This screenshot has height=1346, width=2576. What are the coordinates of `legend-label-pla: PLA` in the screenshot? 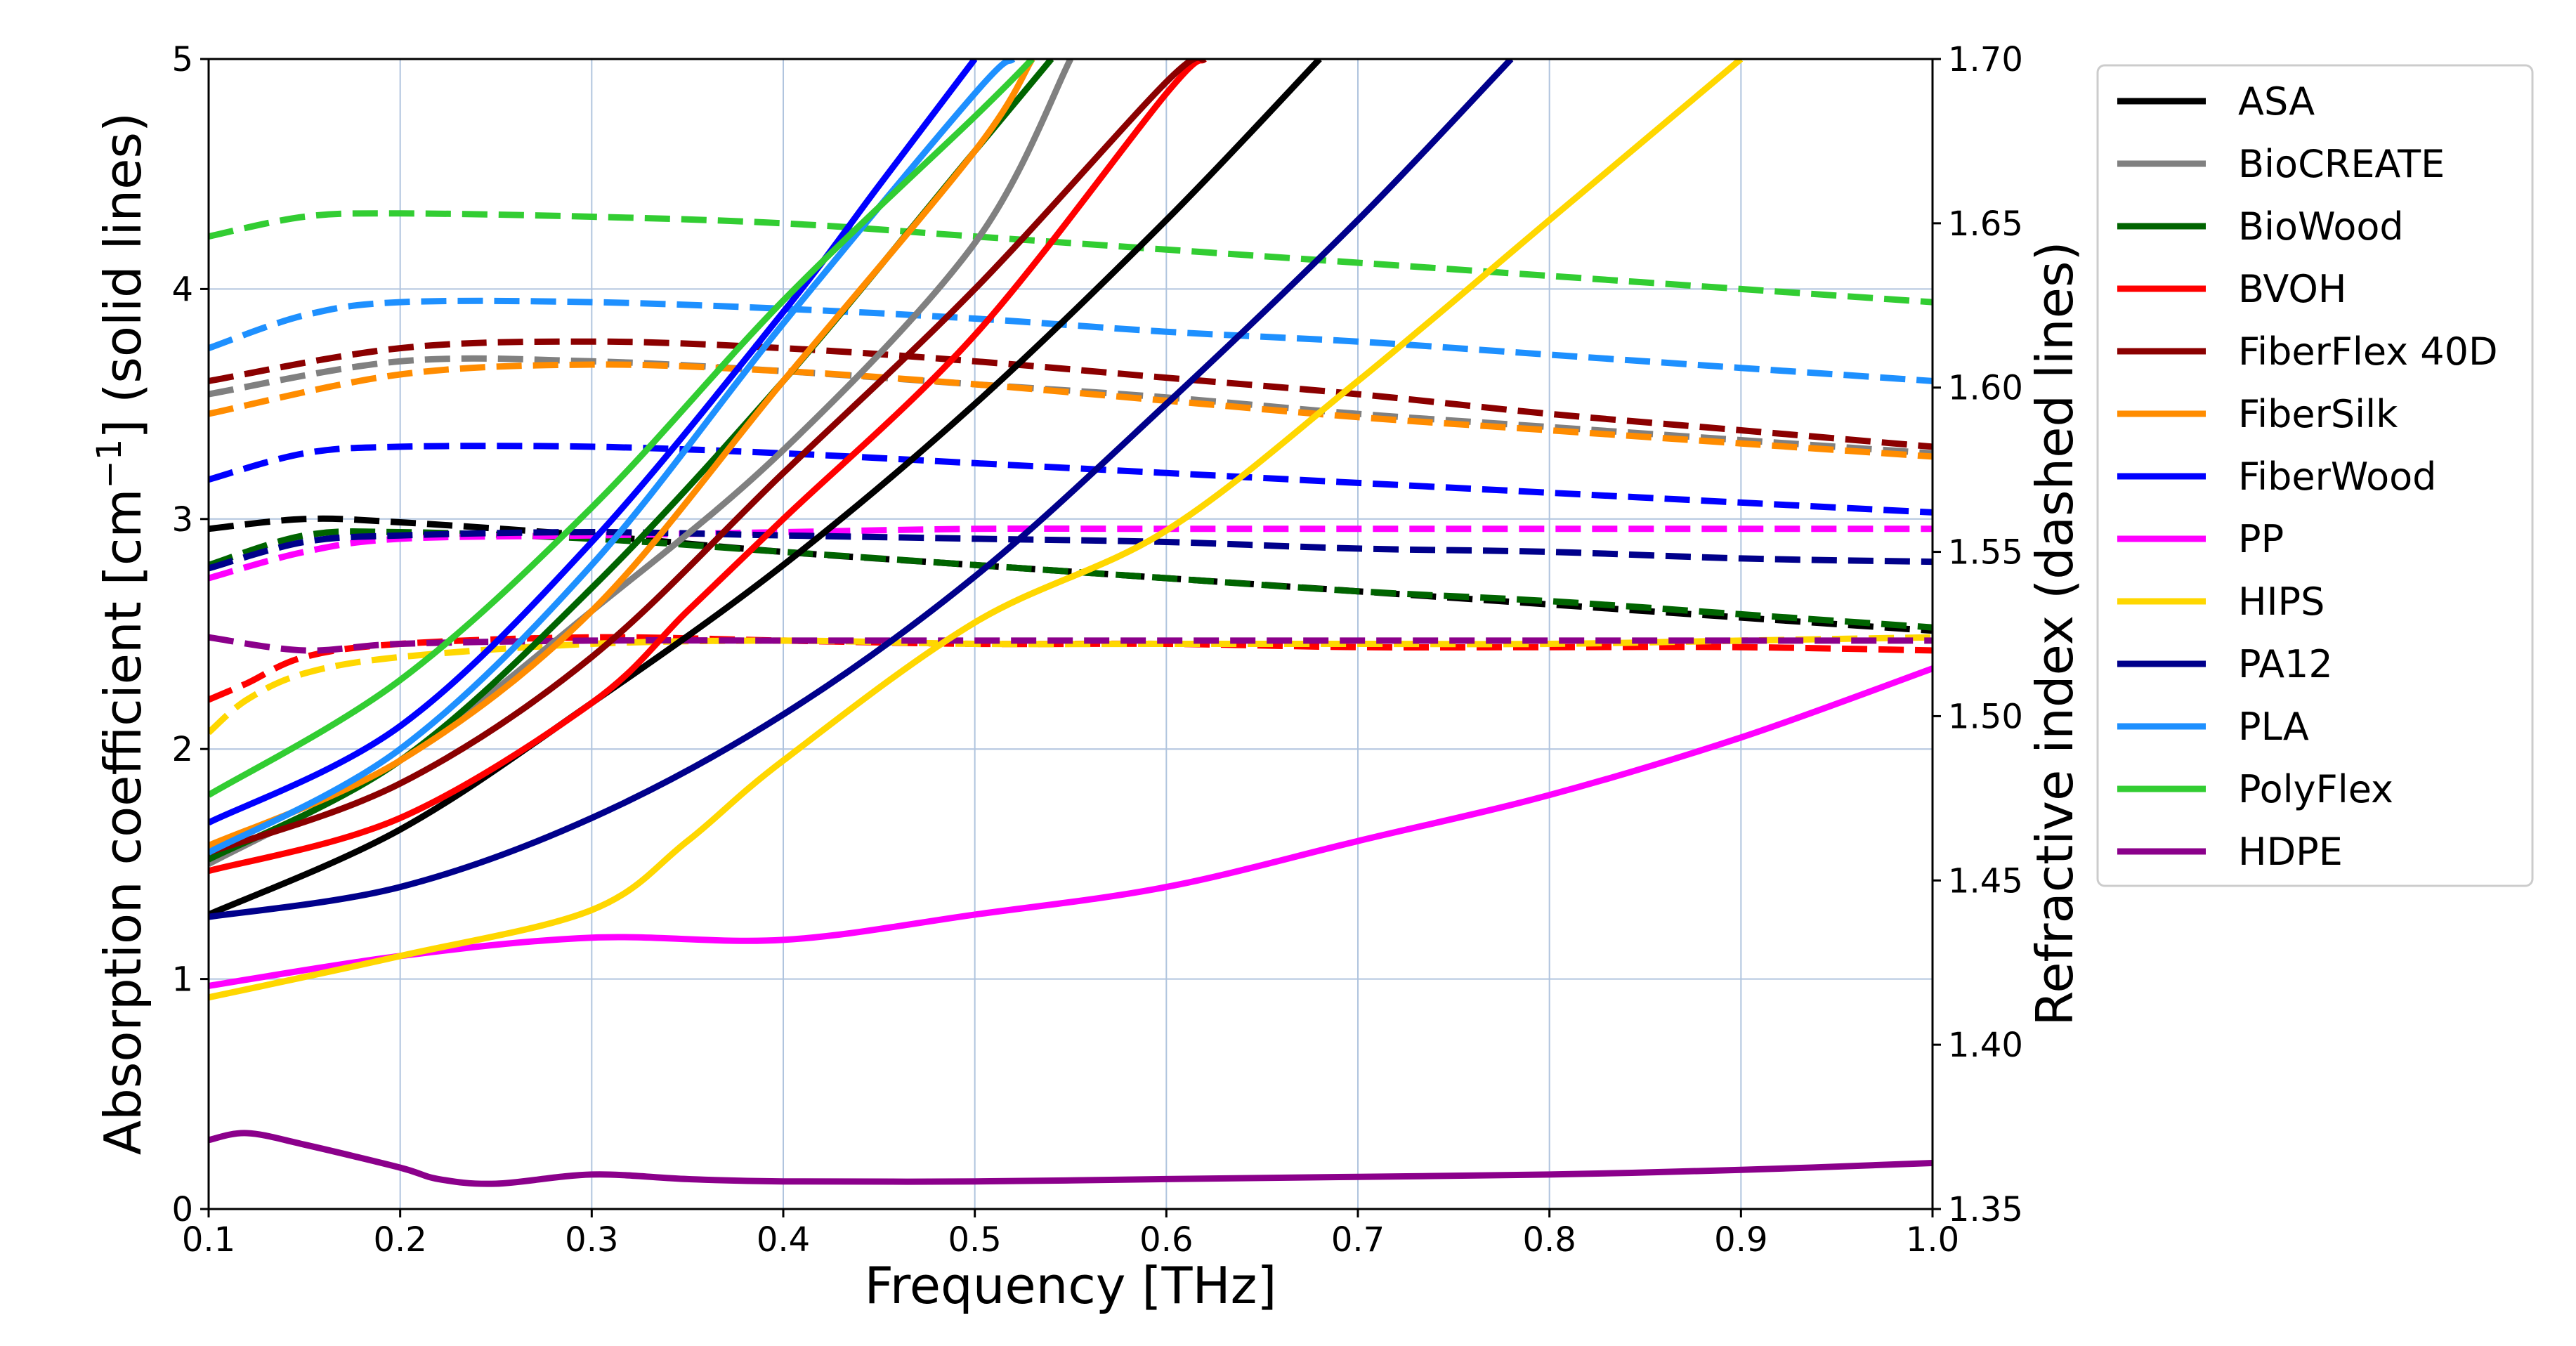 It's located at (2273, 727).